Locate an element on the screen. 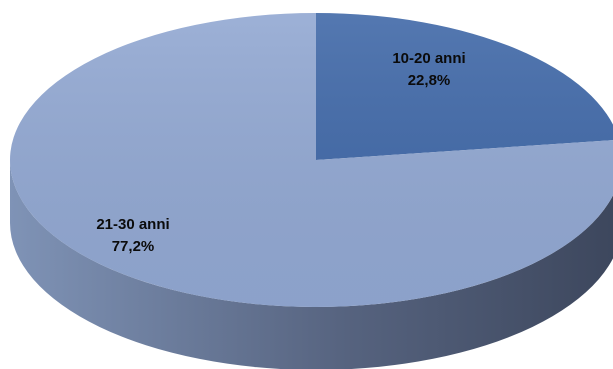 The width and height of the screenshot is (613, 369). slice-category: 10-20 anni is located at coordinates (429, 58).